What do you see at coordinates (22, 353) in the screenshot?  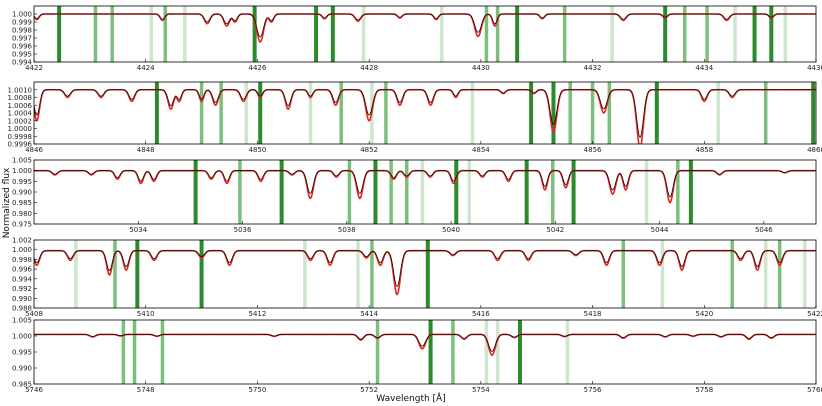 I see `y-tick-label: 0.995` at bounding box center [22, 353].